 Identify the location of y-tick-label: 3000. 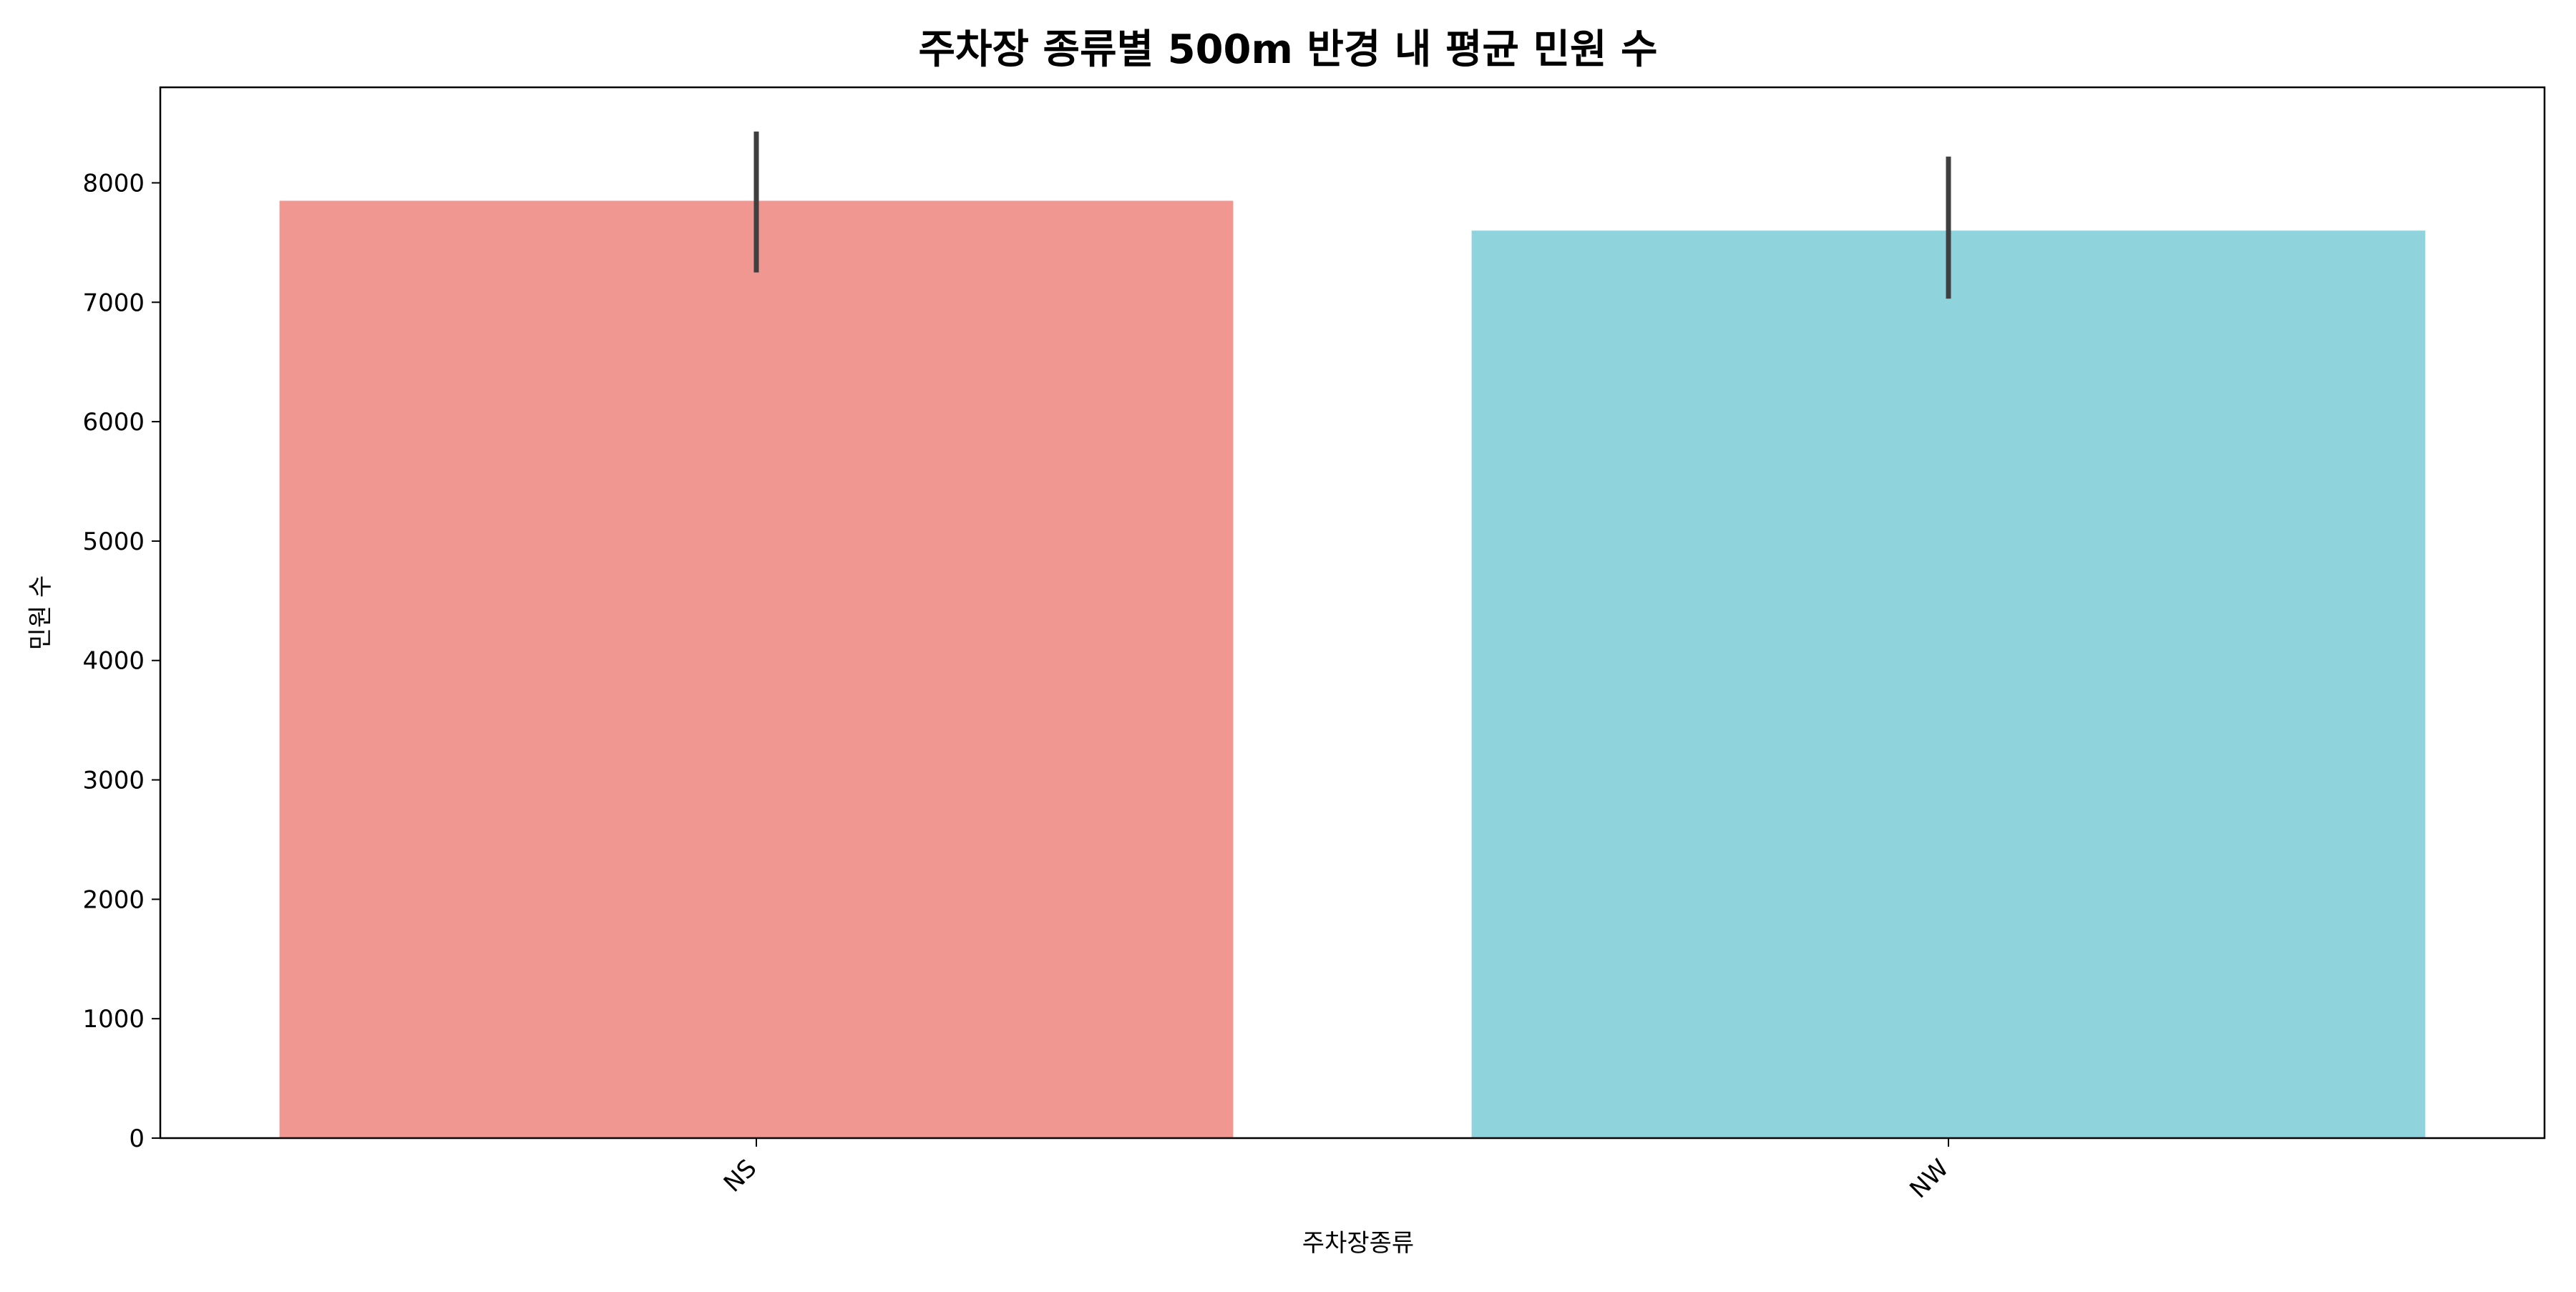
(113, 781).